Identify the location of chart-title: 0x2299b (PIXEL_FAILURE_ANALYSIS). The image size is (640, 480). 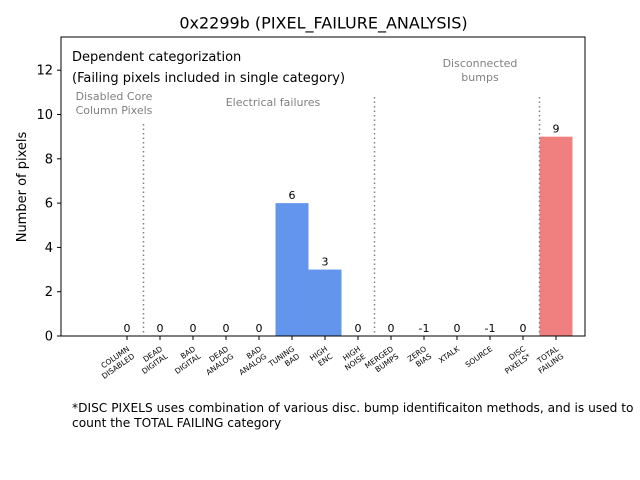
(323, 24).